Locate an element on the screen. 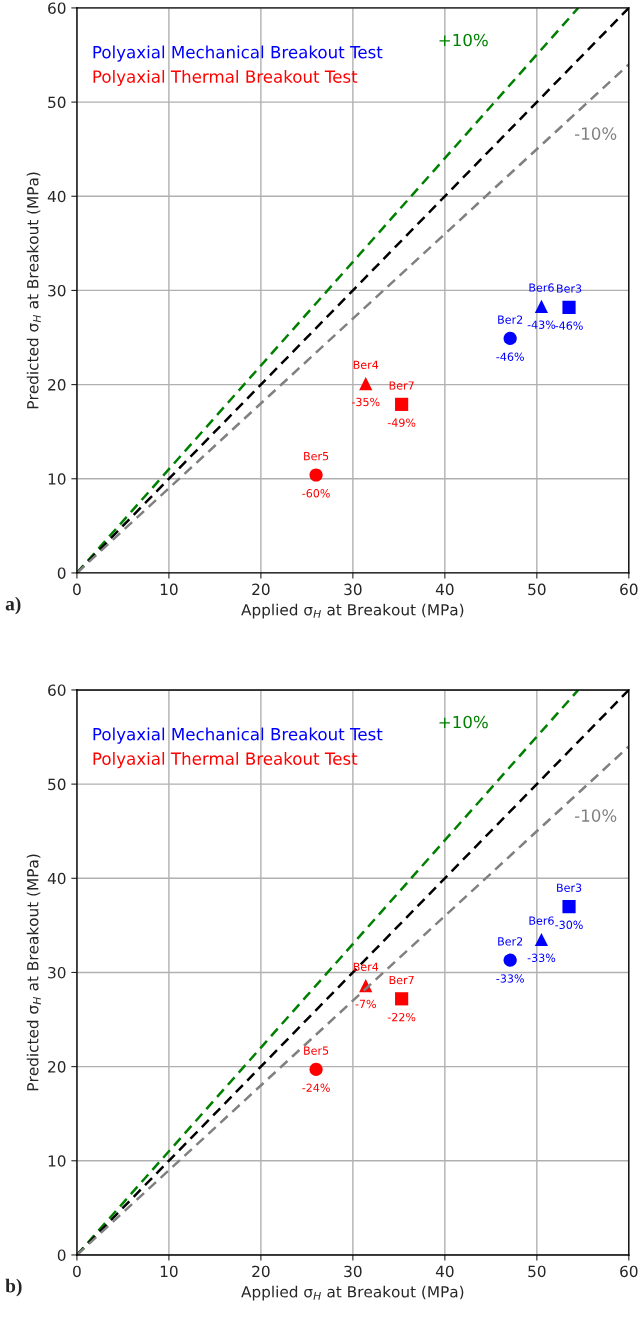 The height and width of the screenshot is (1321, 641). annotation: -22% is located at coordinates (401, 1017).